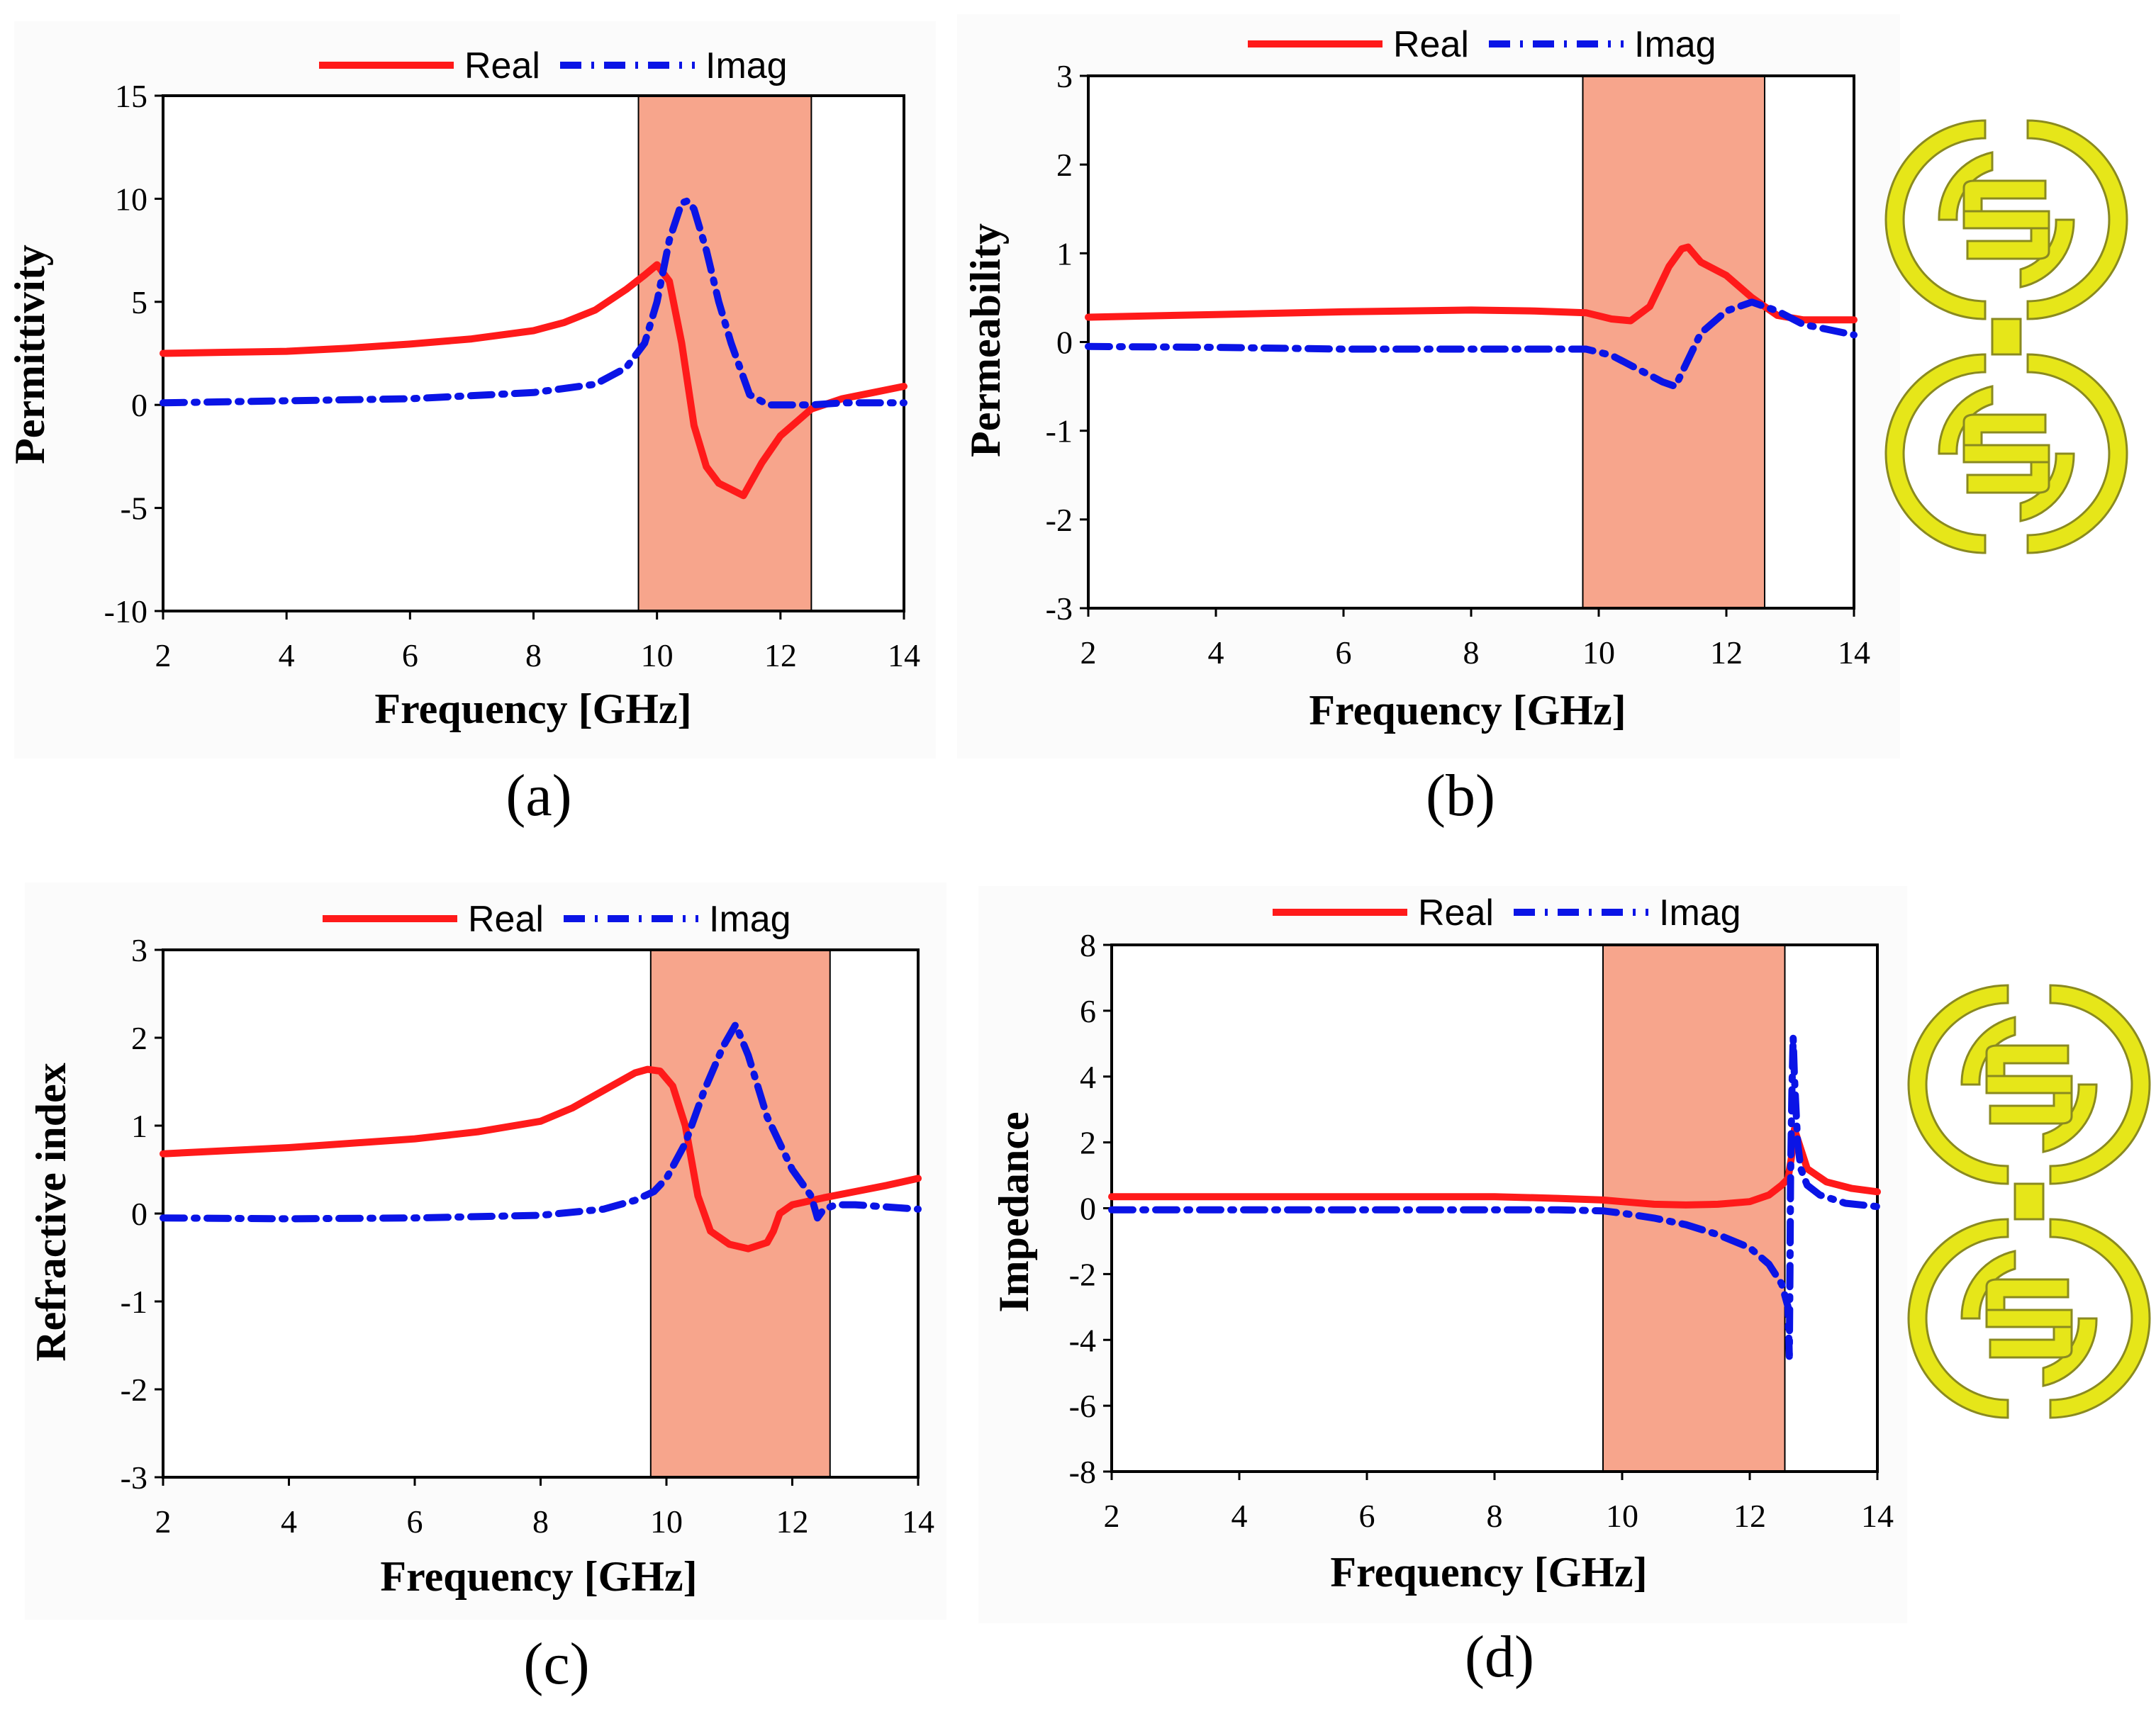 The image size is (2156, 1731). What do you see at coordinates (1013, 1211) in the screenshot?
I see `y-axis-label: Impedance` at bounding box center [1013, 1211].